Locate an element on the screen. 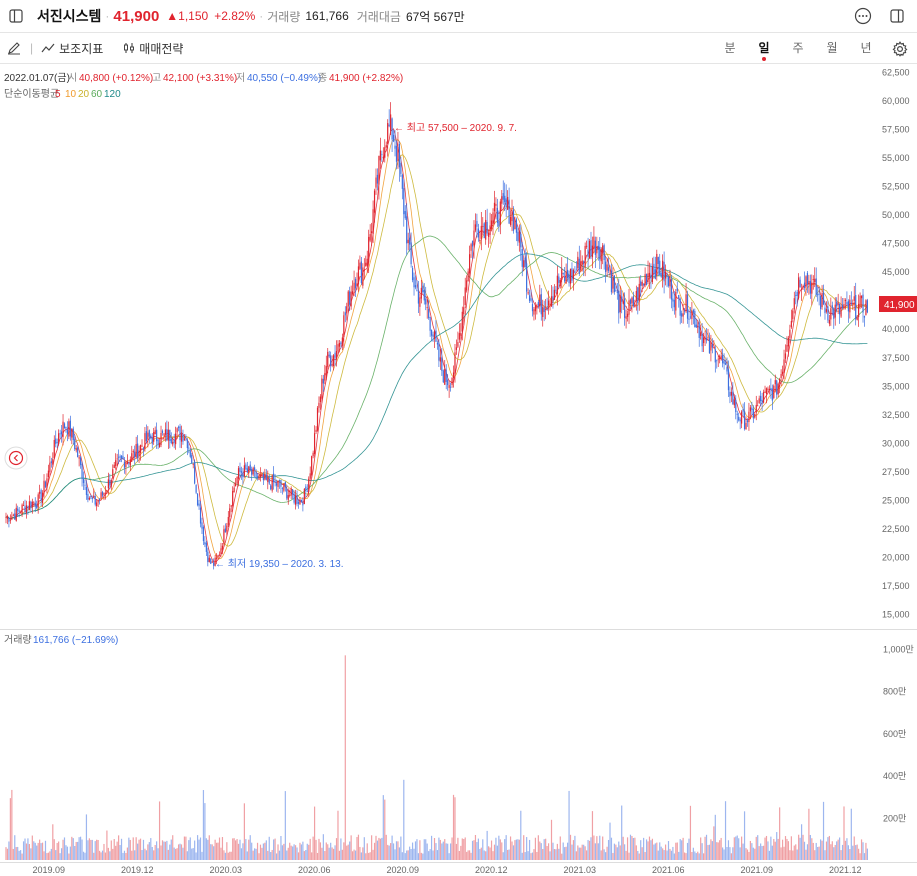 This screenshot has width=917, height=876. tab-minute: 분 is located at coordinates (730, 48).